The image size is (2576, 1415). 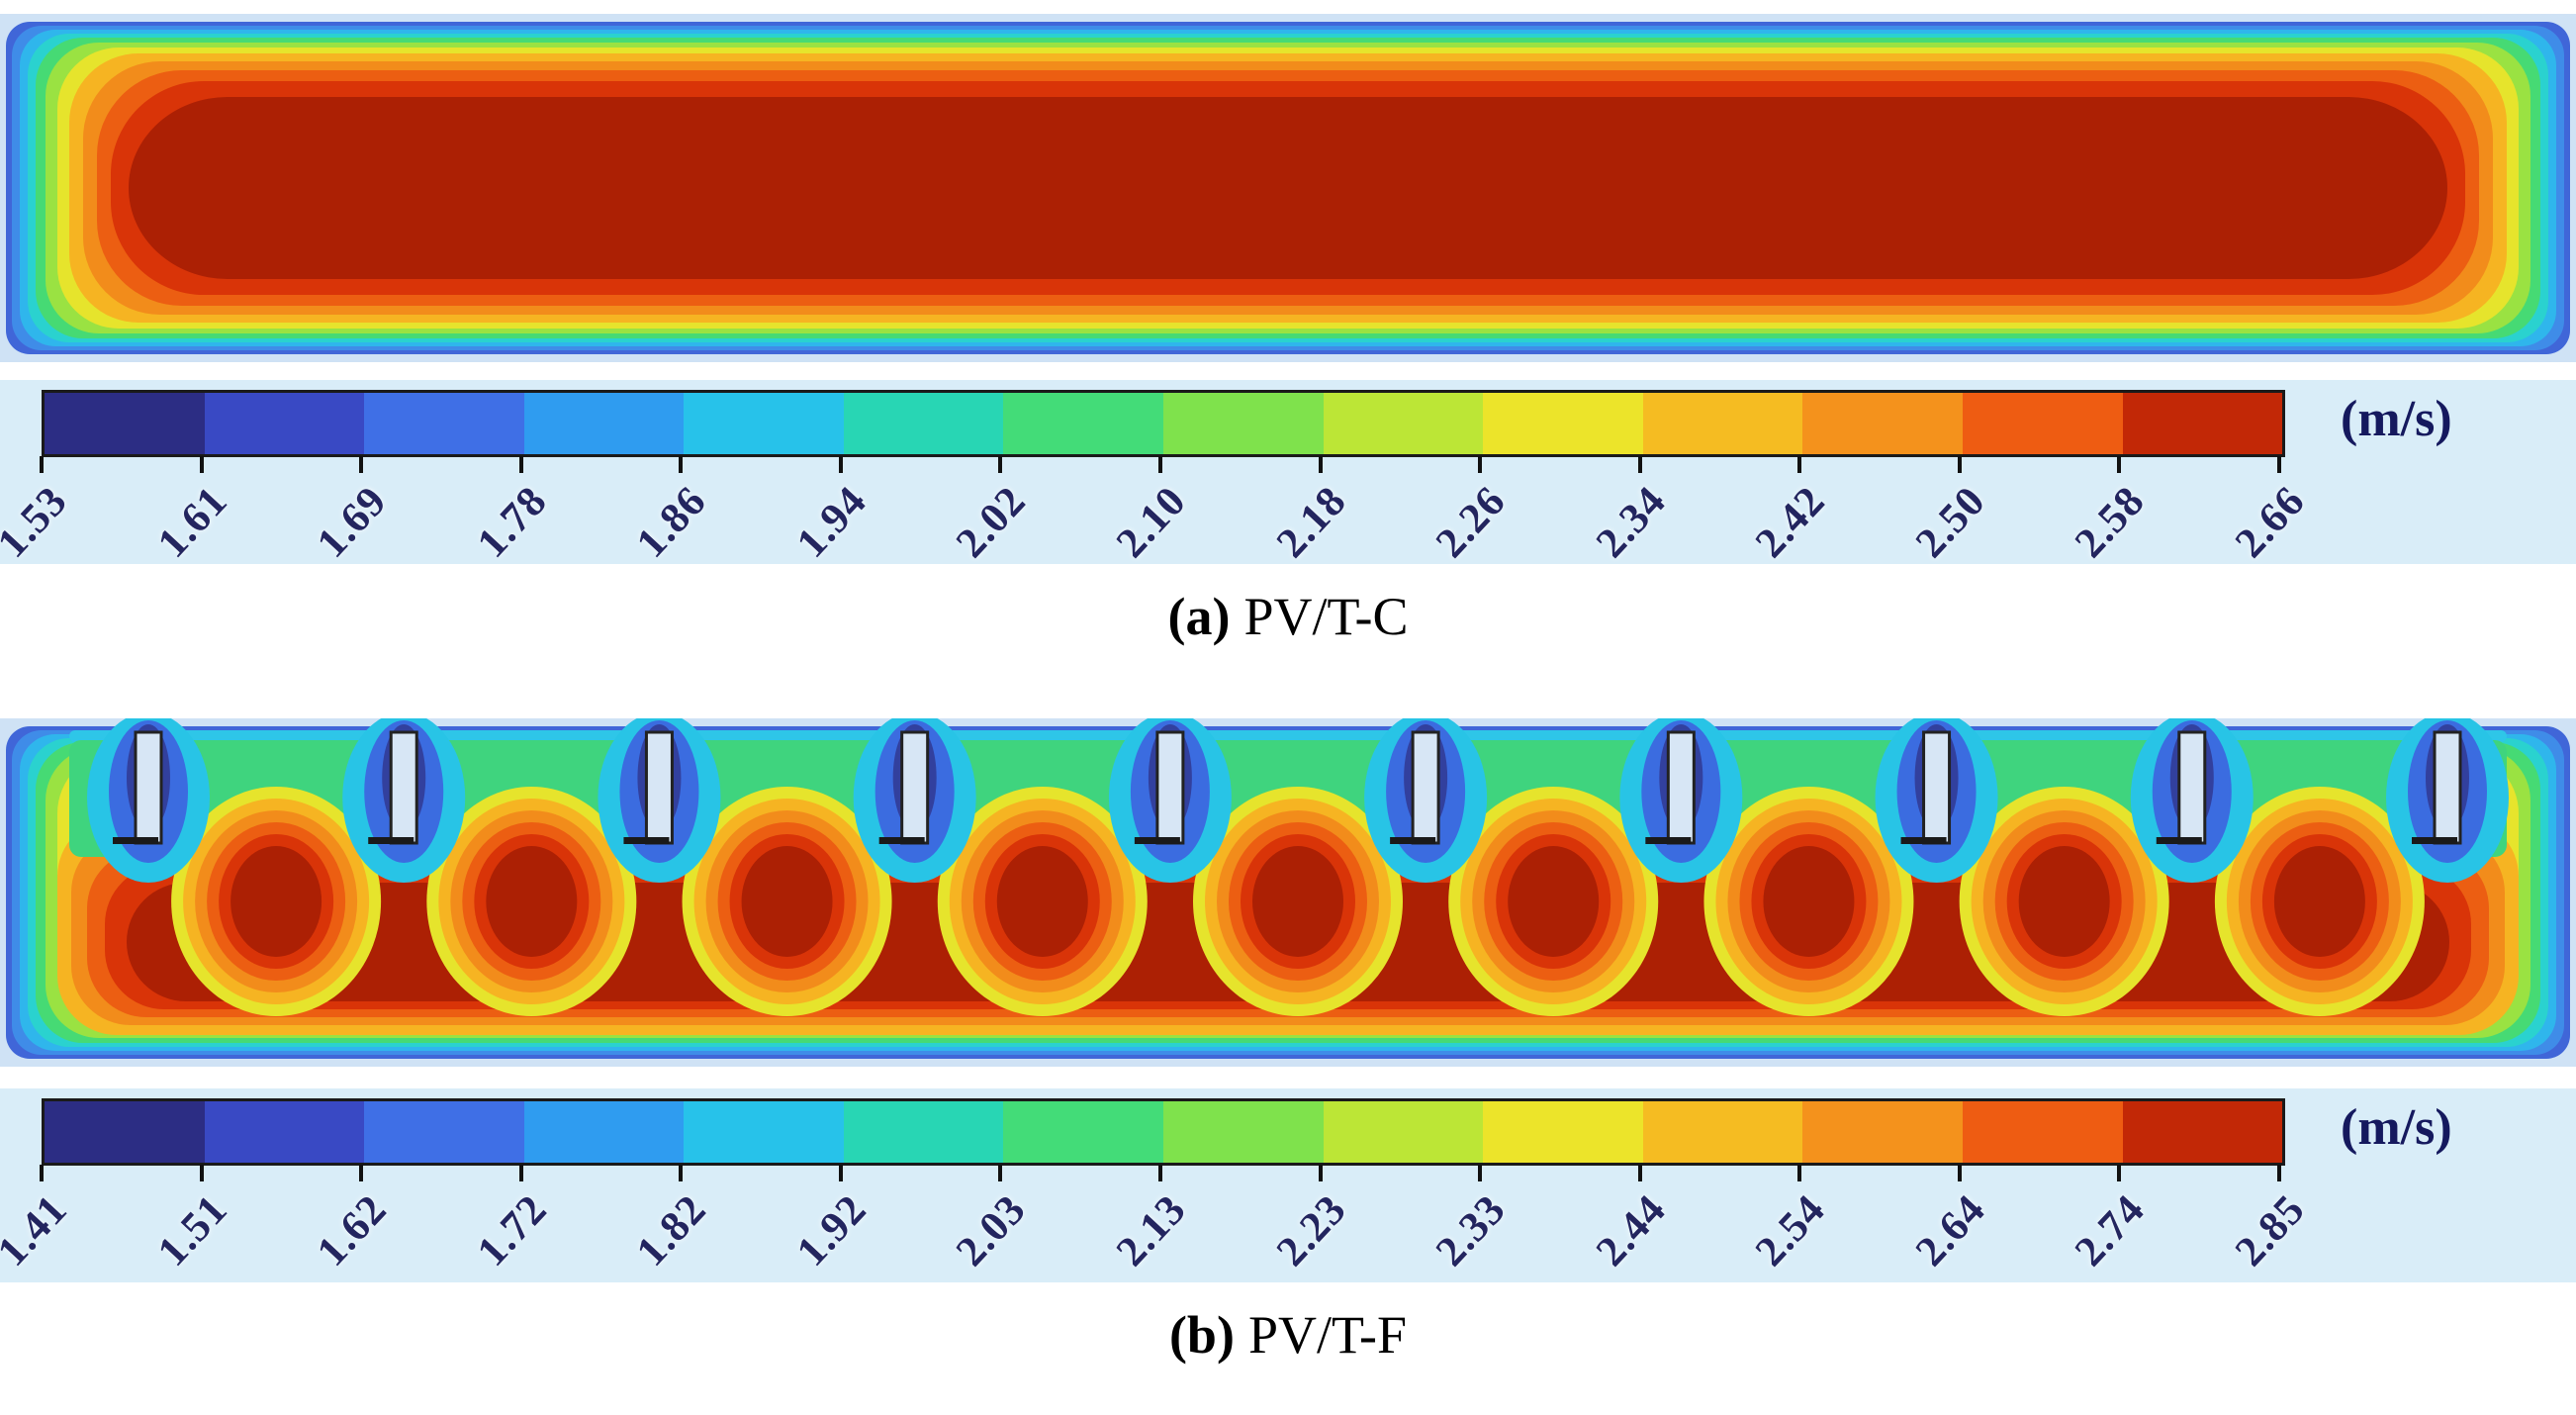 I want to click on caption-a-text: PV/T-C, so click(x=1326, y=616).